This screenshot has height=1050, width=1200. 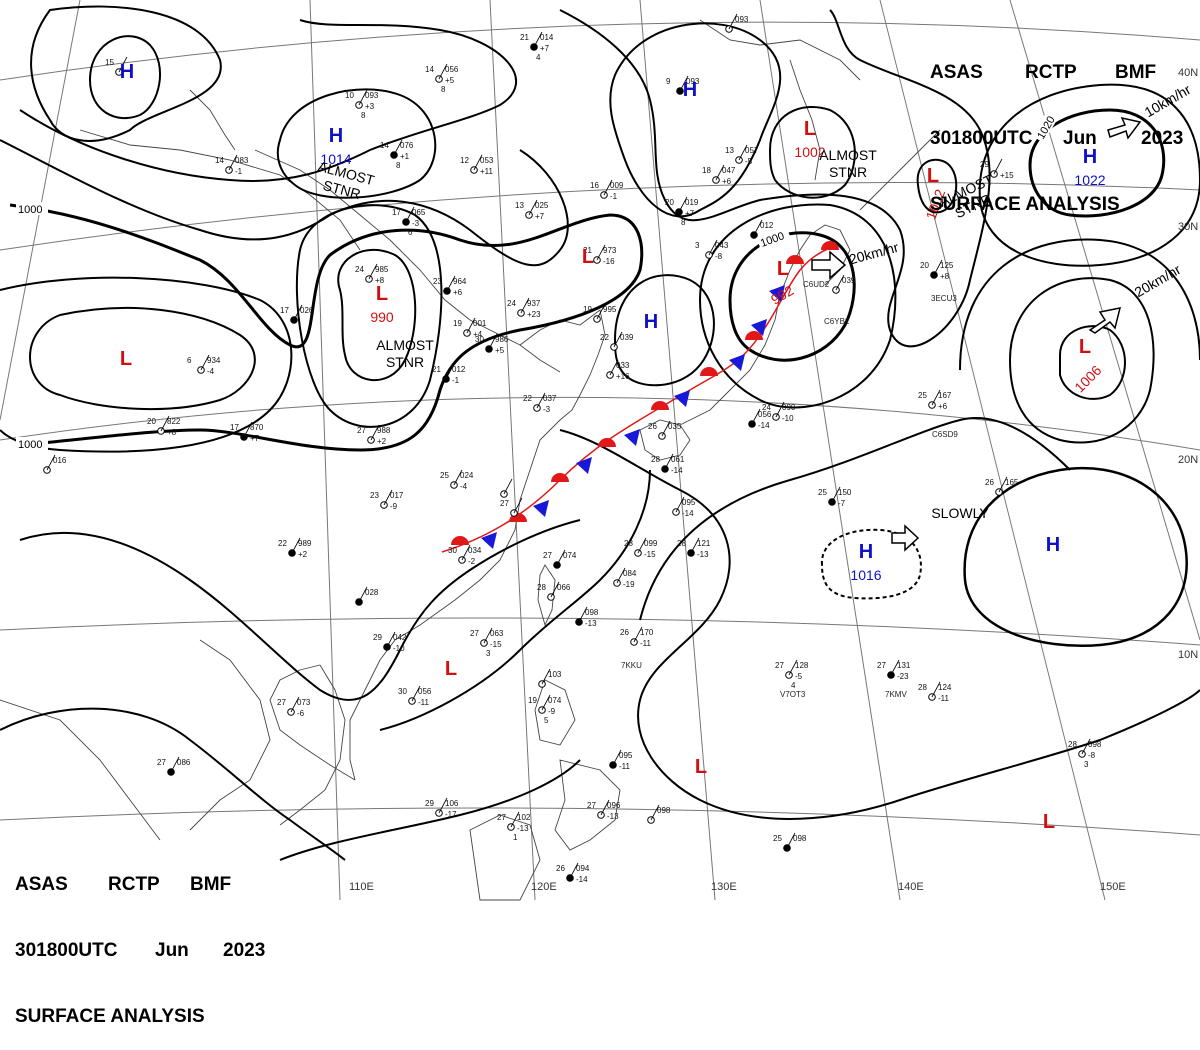 I want to click on ship-callsign: 7KMV, so click(x=896, y=694).